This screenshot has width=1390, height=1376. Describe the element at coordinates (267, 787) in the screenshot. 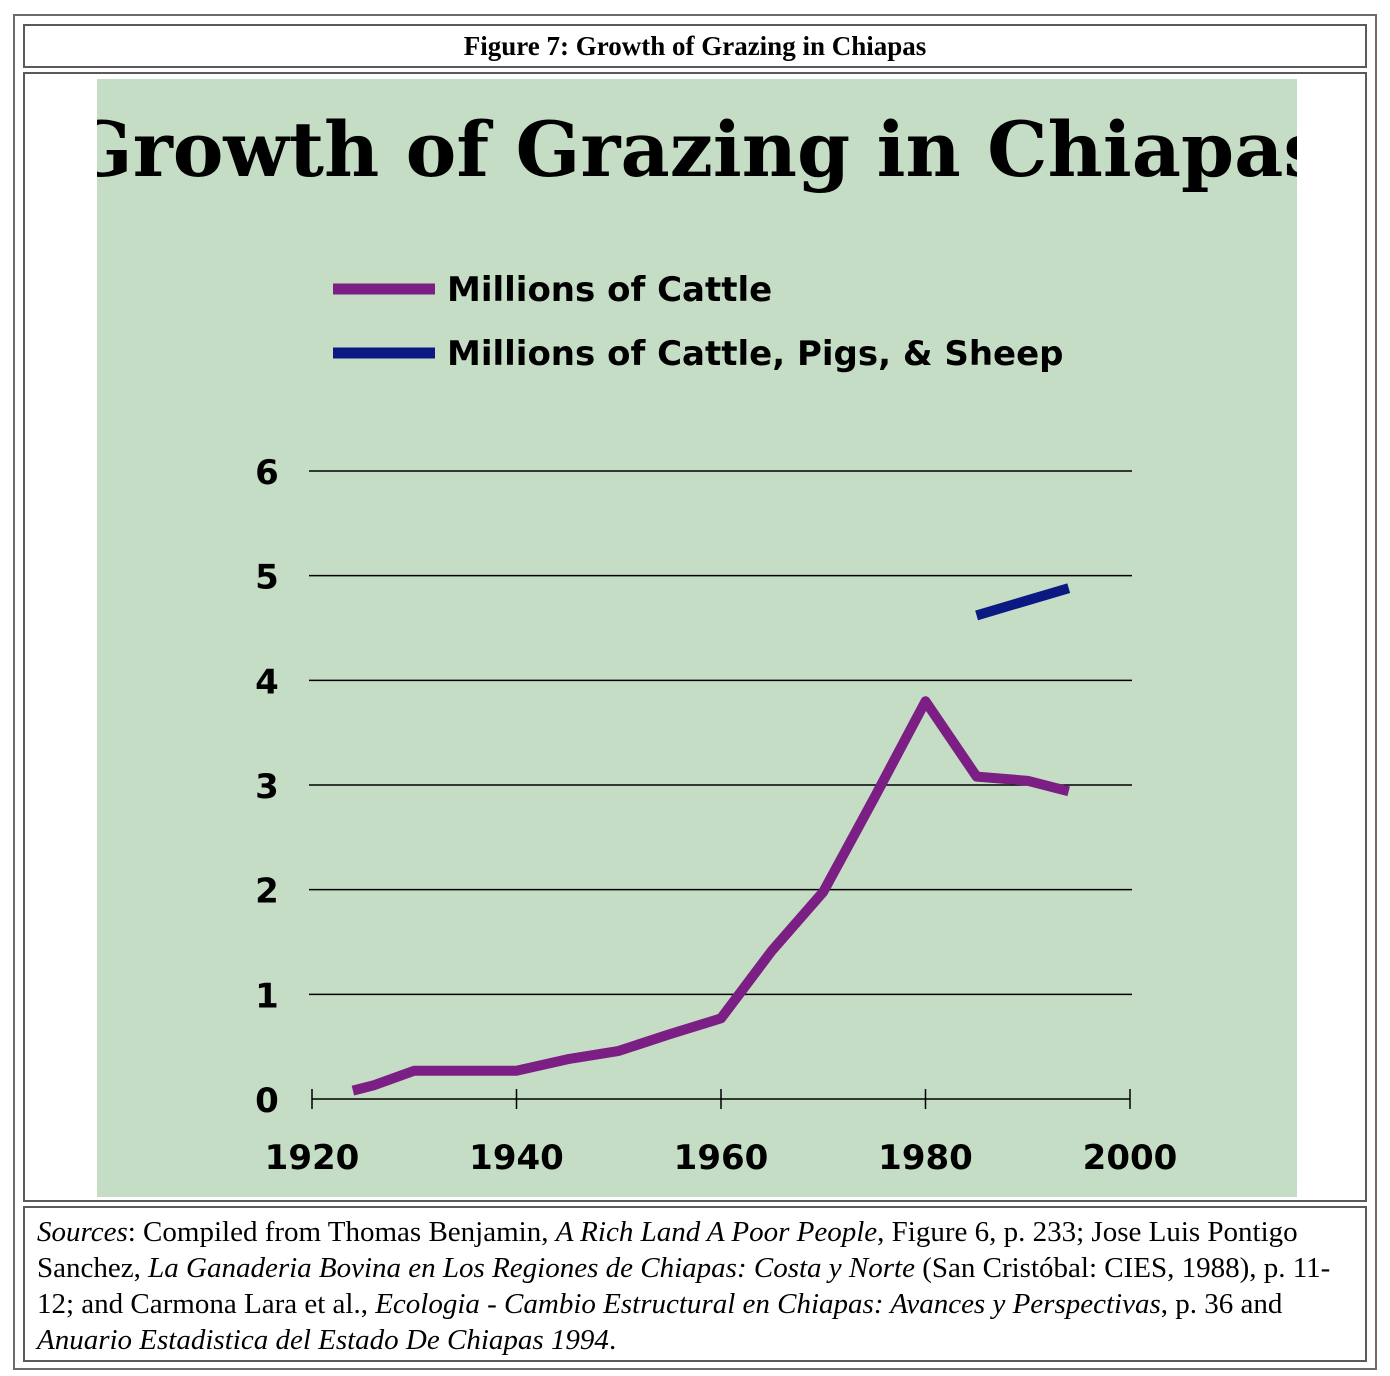

I see `y-tick-label-3: 3` at that location.